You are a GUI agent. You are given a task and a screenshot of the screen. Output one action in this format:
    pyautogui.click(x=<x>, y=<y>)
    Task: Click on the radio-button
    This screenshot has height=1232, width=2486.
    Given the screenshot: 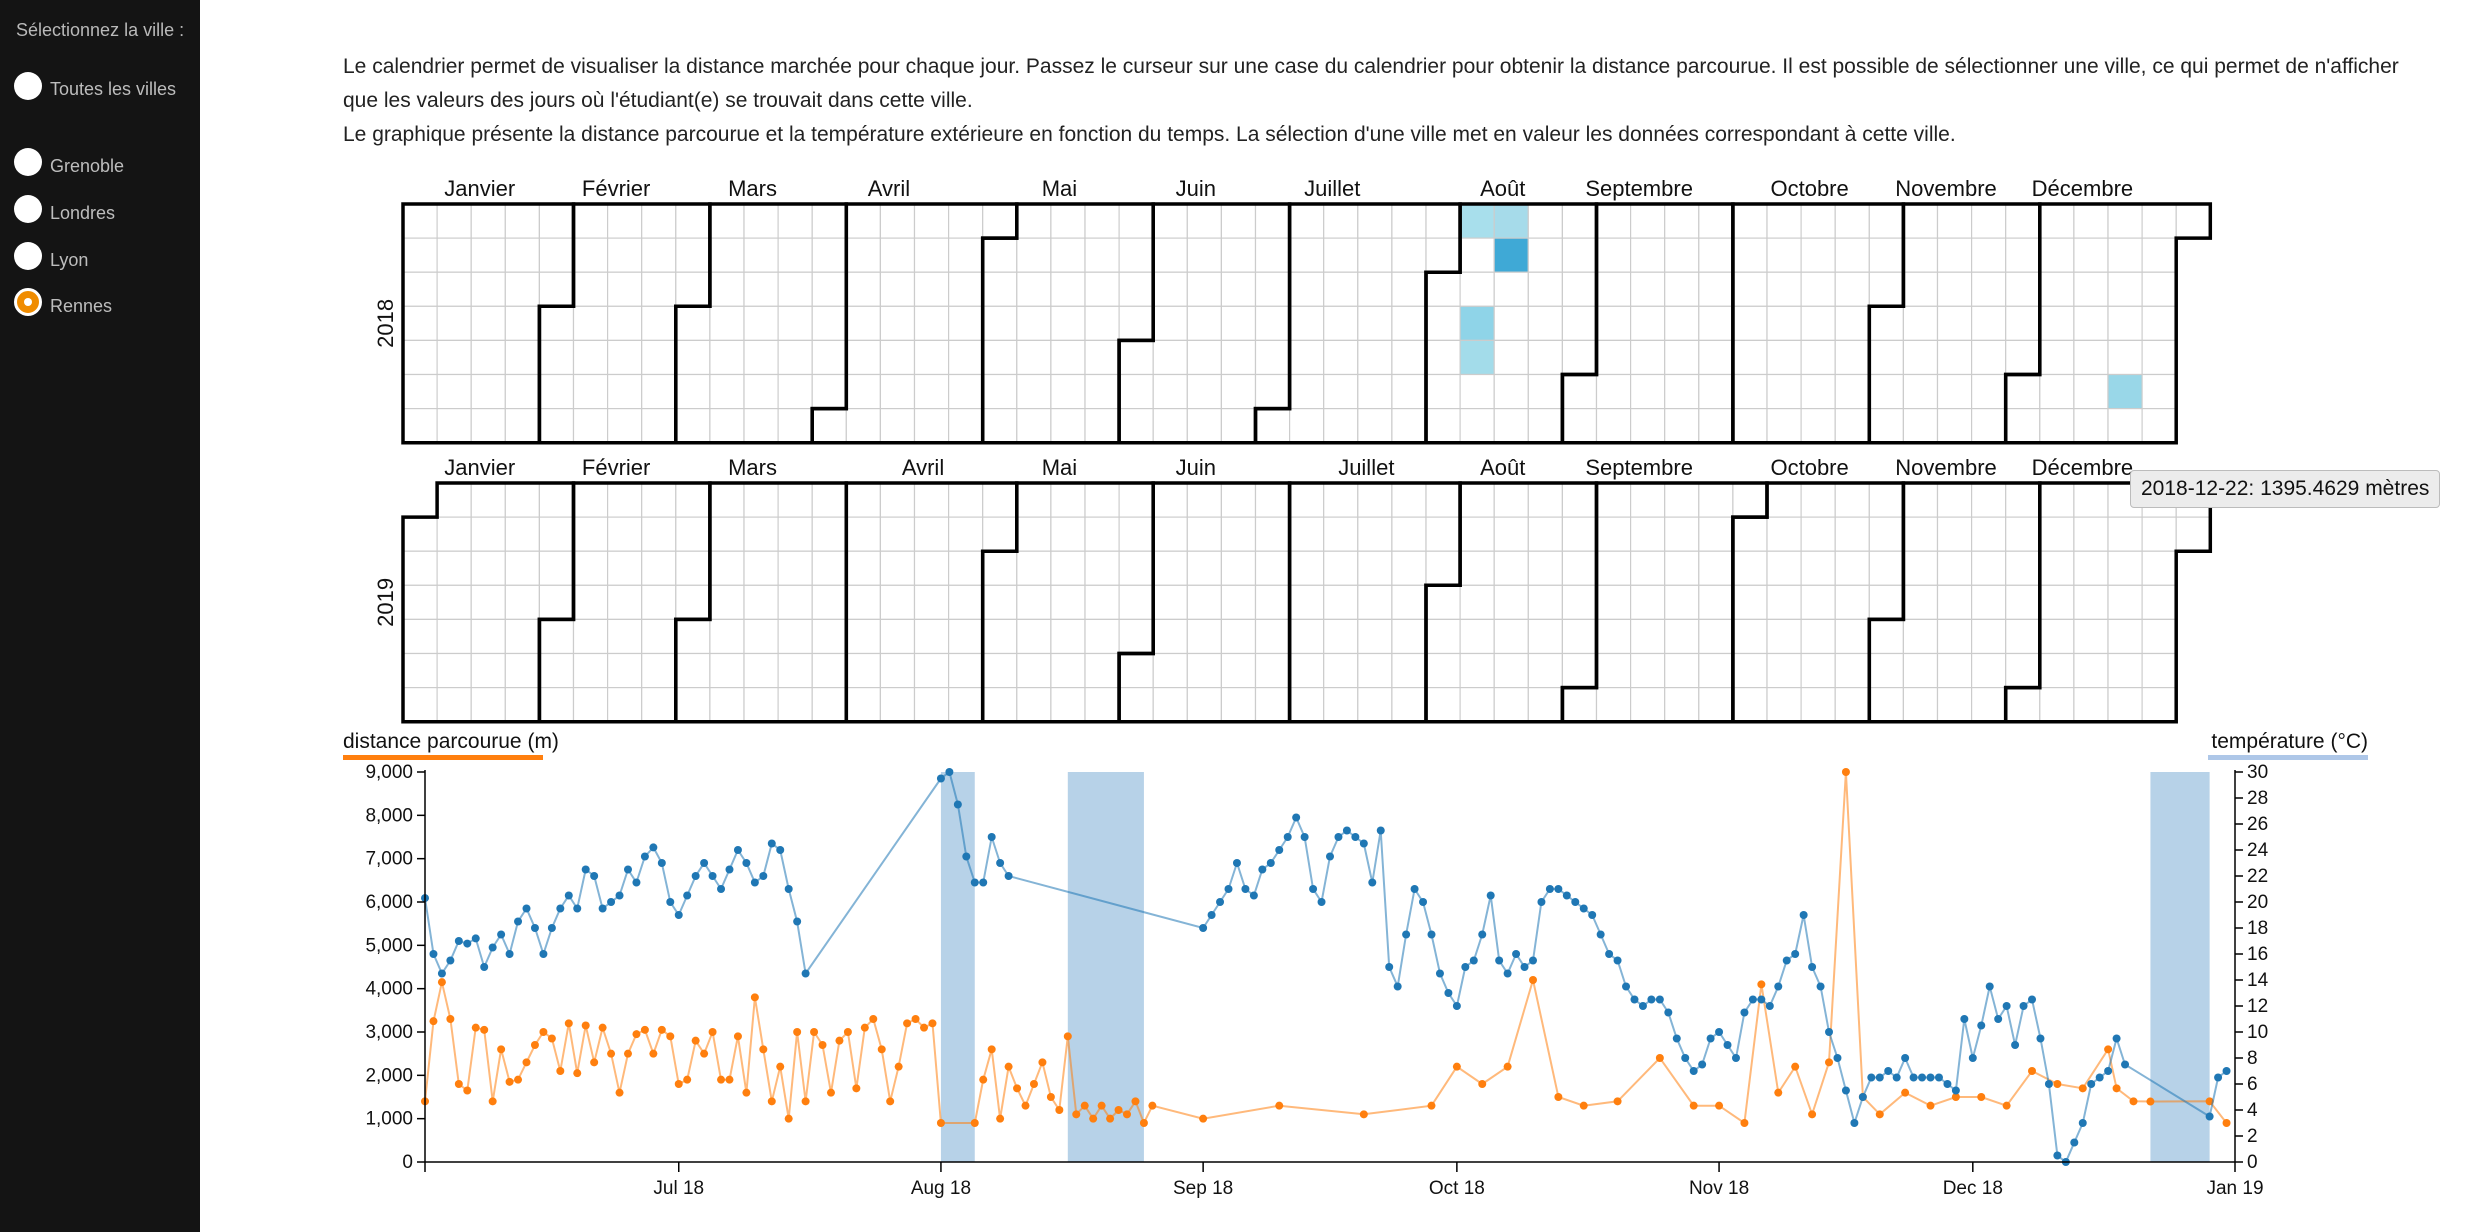 What is the action you would take?
    pyautogui.click(x=28, y=162)
    